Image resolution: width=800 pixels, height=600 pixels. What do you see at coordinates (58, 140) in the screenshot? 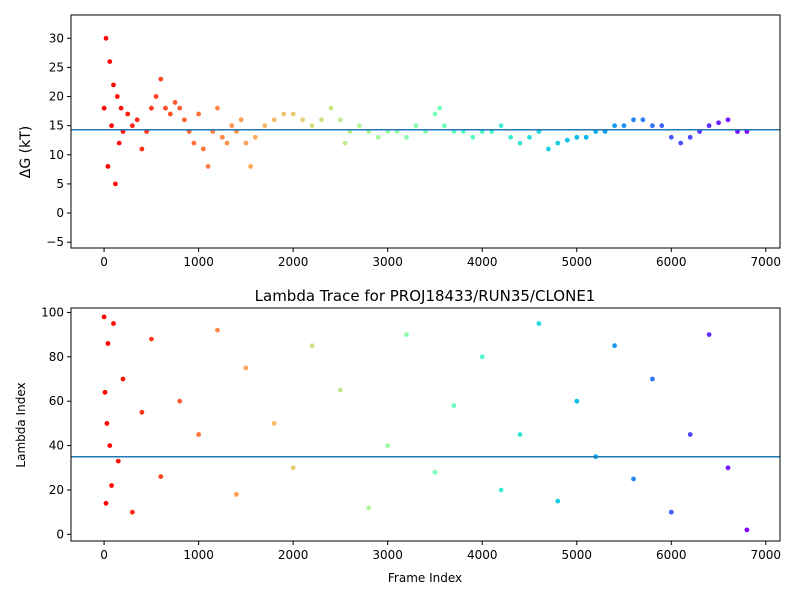
I see `delta-g-y-ticks: −5 0 5 10 15 20 25 30` at bounding box center [58, 140].